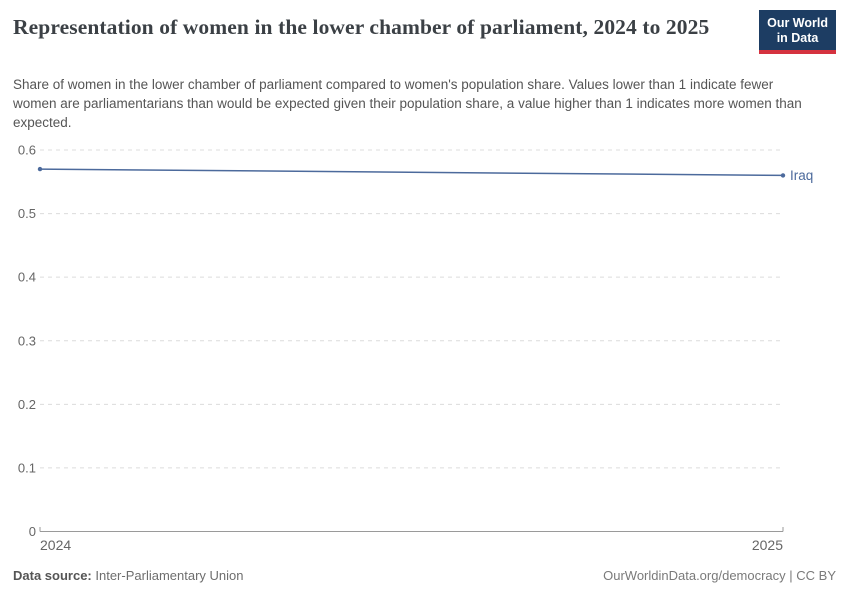 Image resolution: width=850 pixels, height=600 pixels. I want to click on data-source-label: Data source:, so click(52, 575).